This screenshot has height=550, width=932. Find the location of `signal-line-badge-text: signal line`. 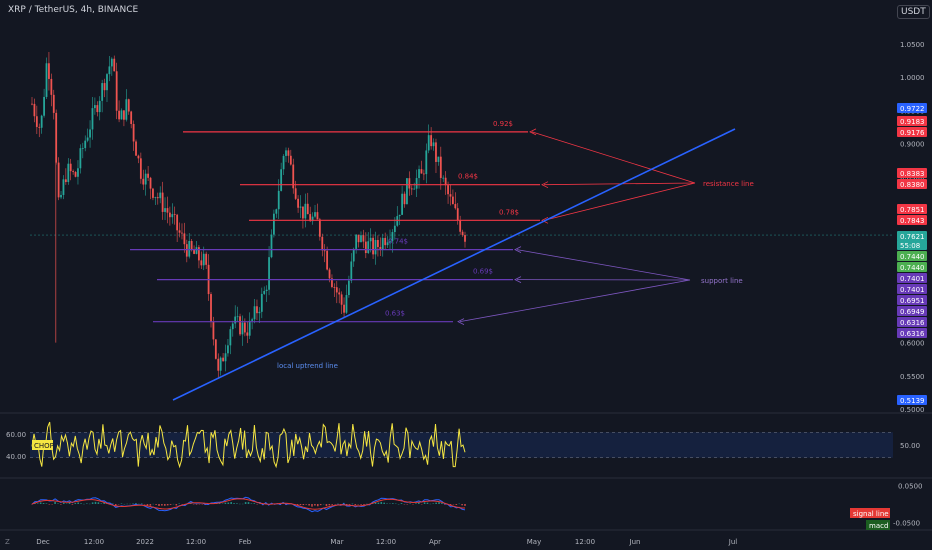

signal-line-badge-text: signal line is located at coordinates (871, 514).